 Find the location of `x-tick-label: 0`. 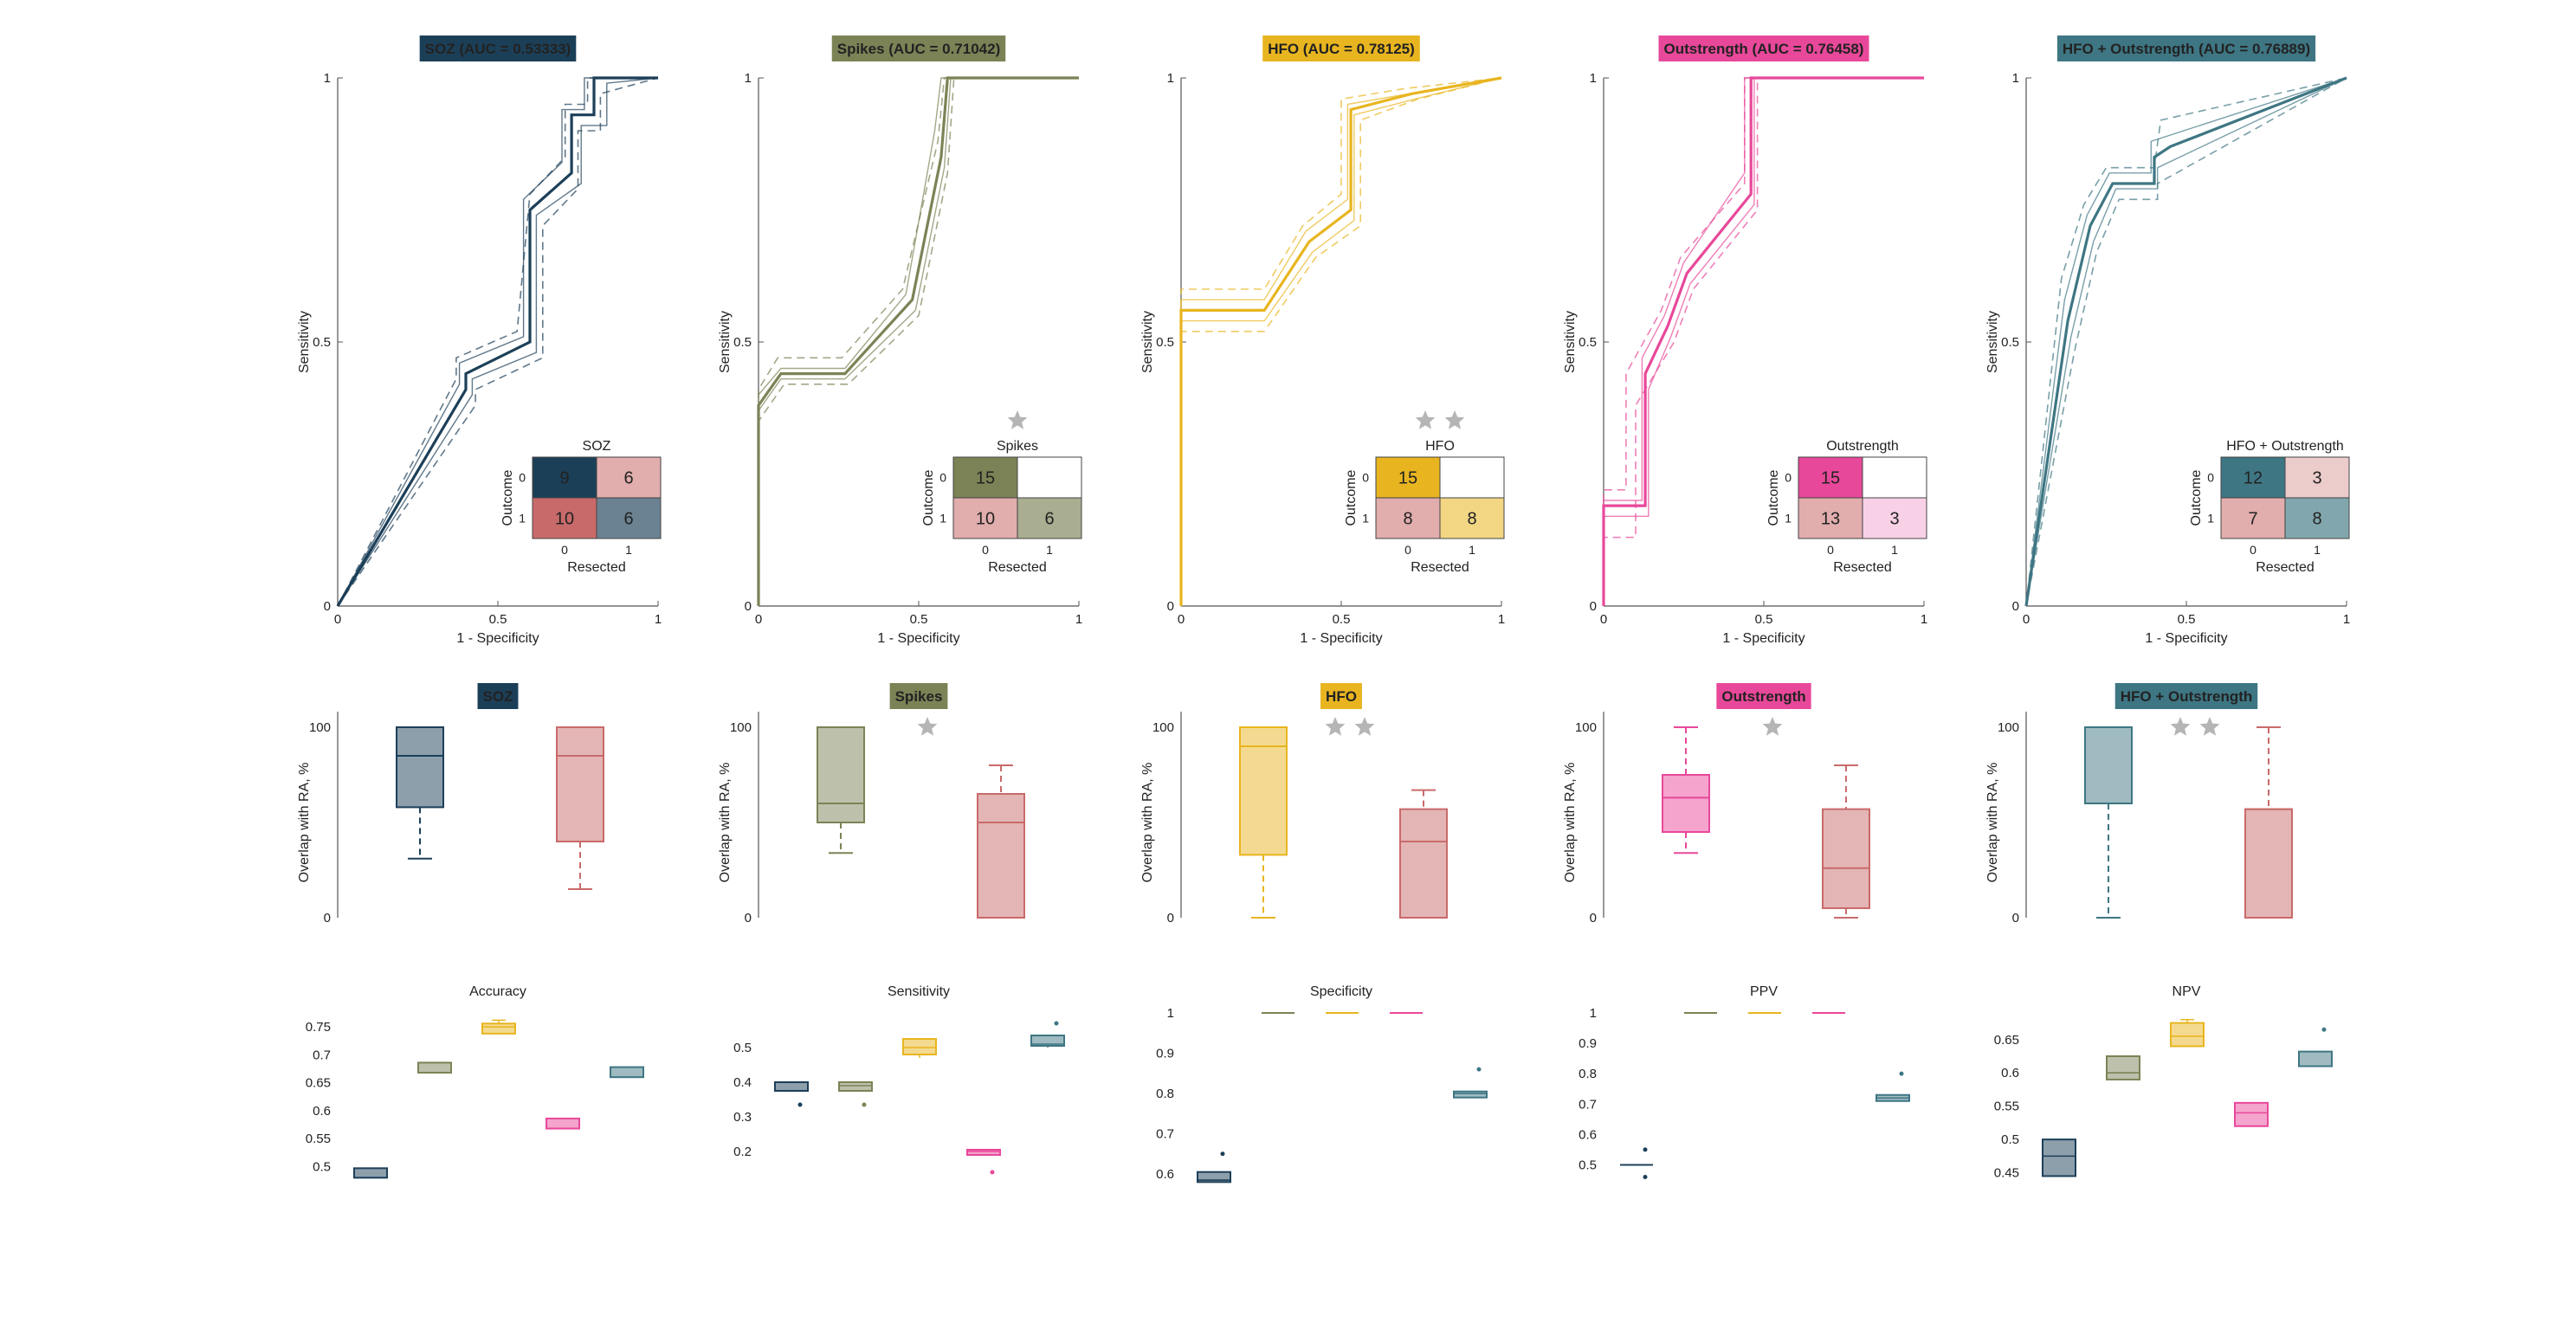

x-tick-label: 0 is located at coordinates (758, 620).